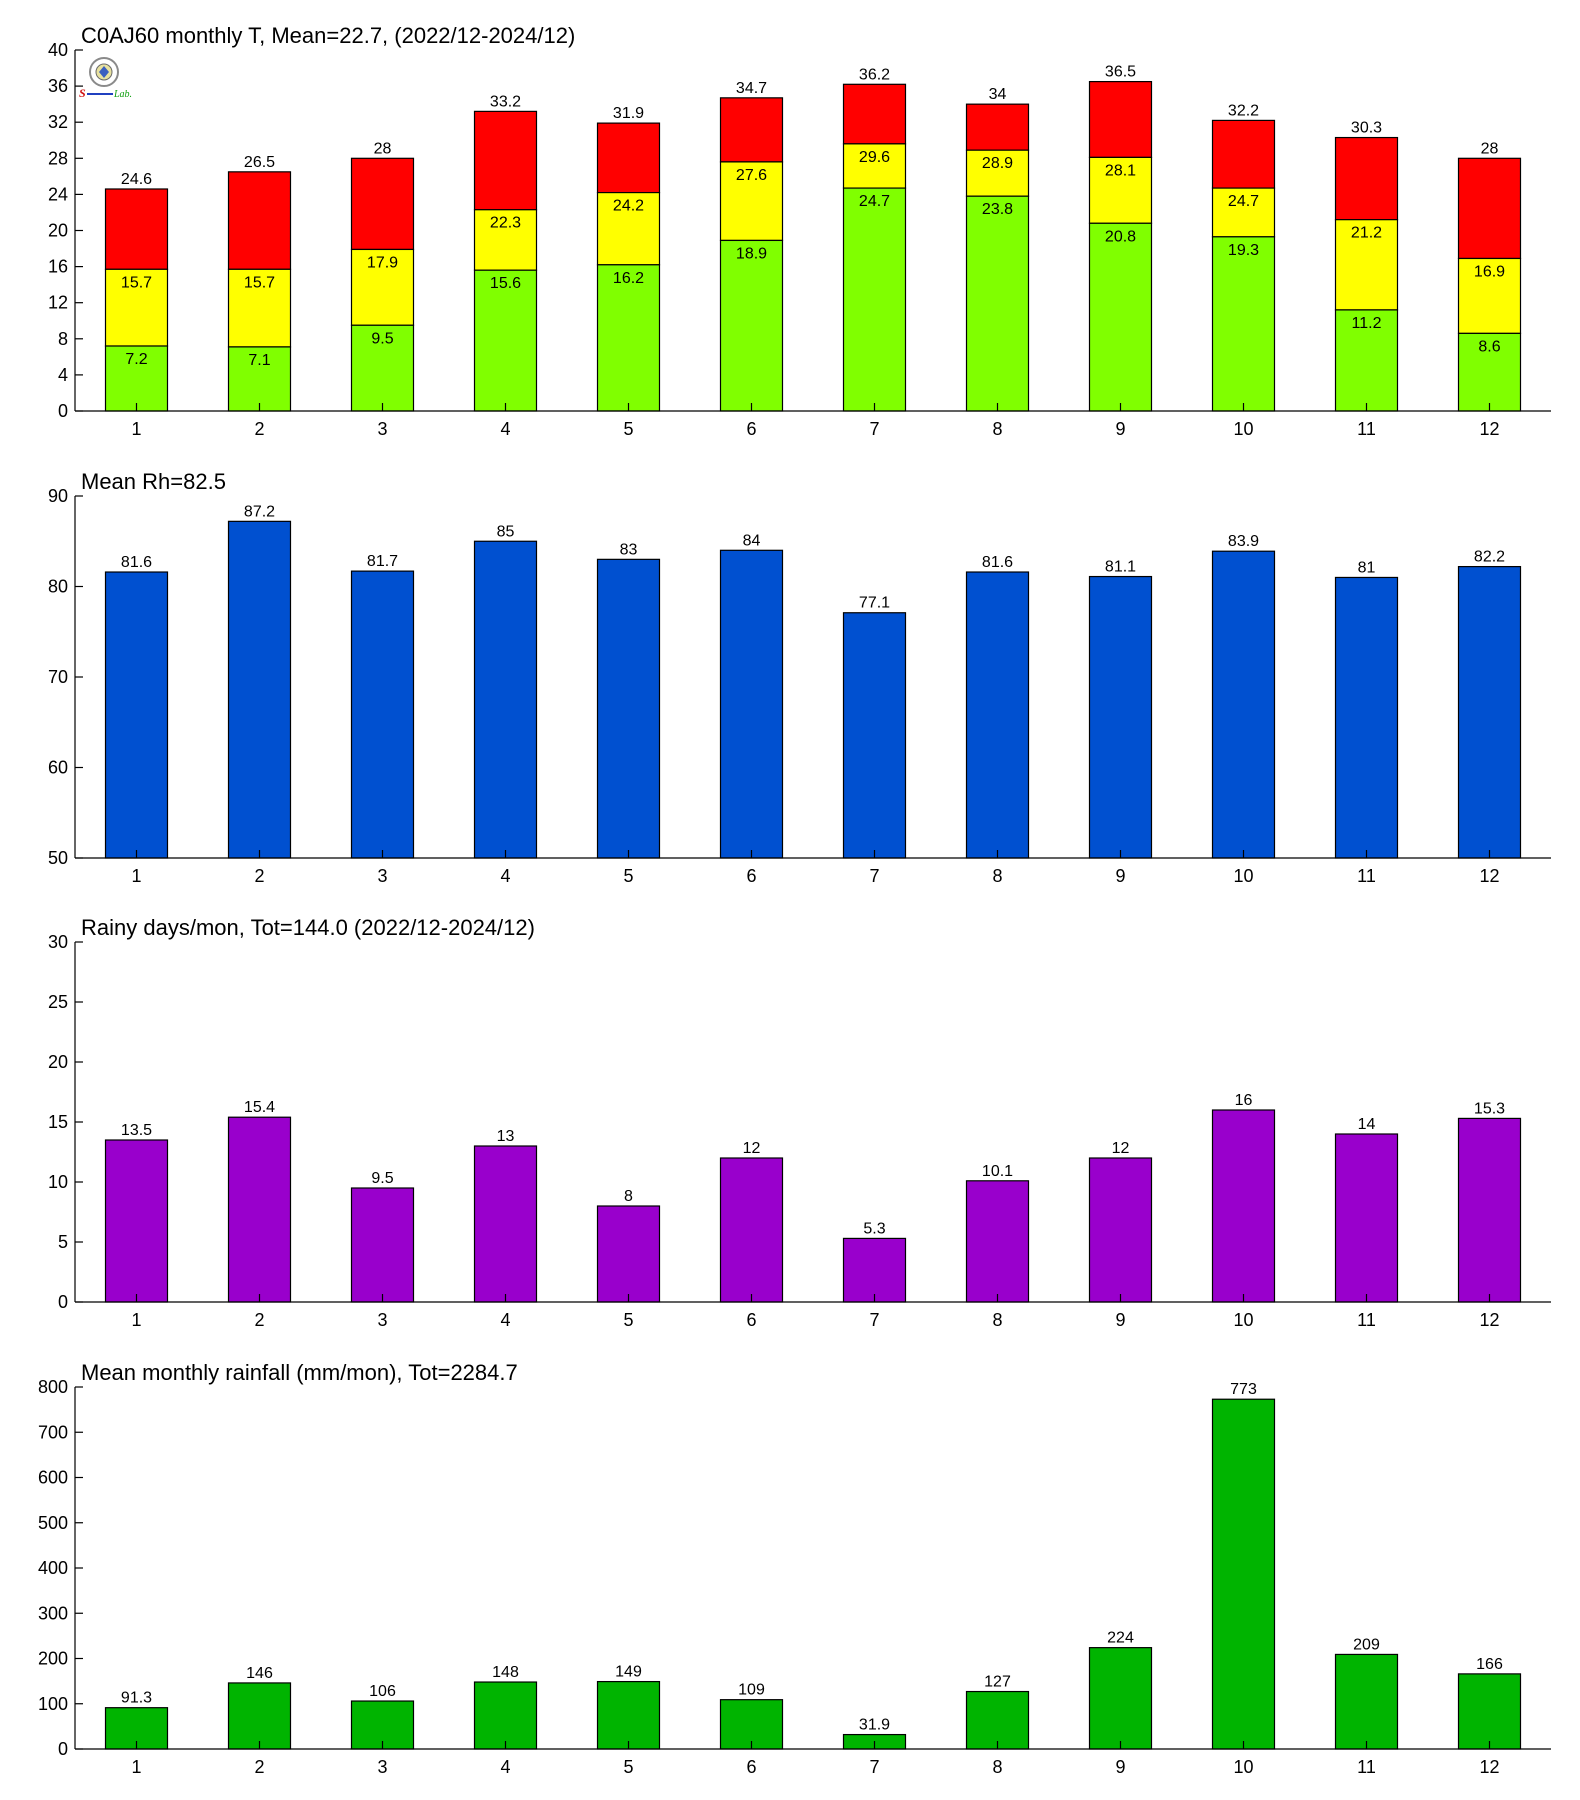  What do you see at coordinates (751, 175) in the screenshot?
I see `data-label-layer-2-month-6: 27.6` at bounding box center [751, 175].